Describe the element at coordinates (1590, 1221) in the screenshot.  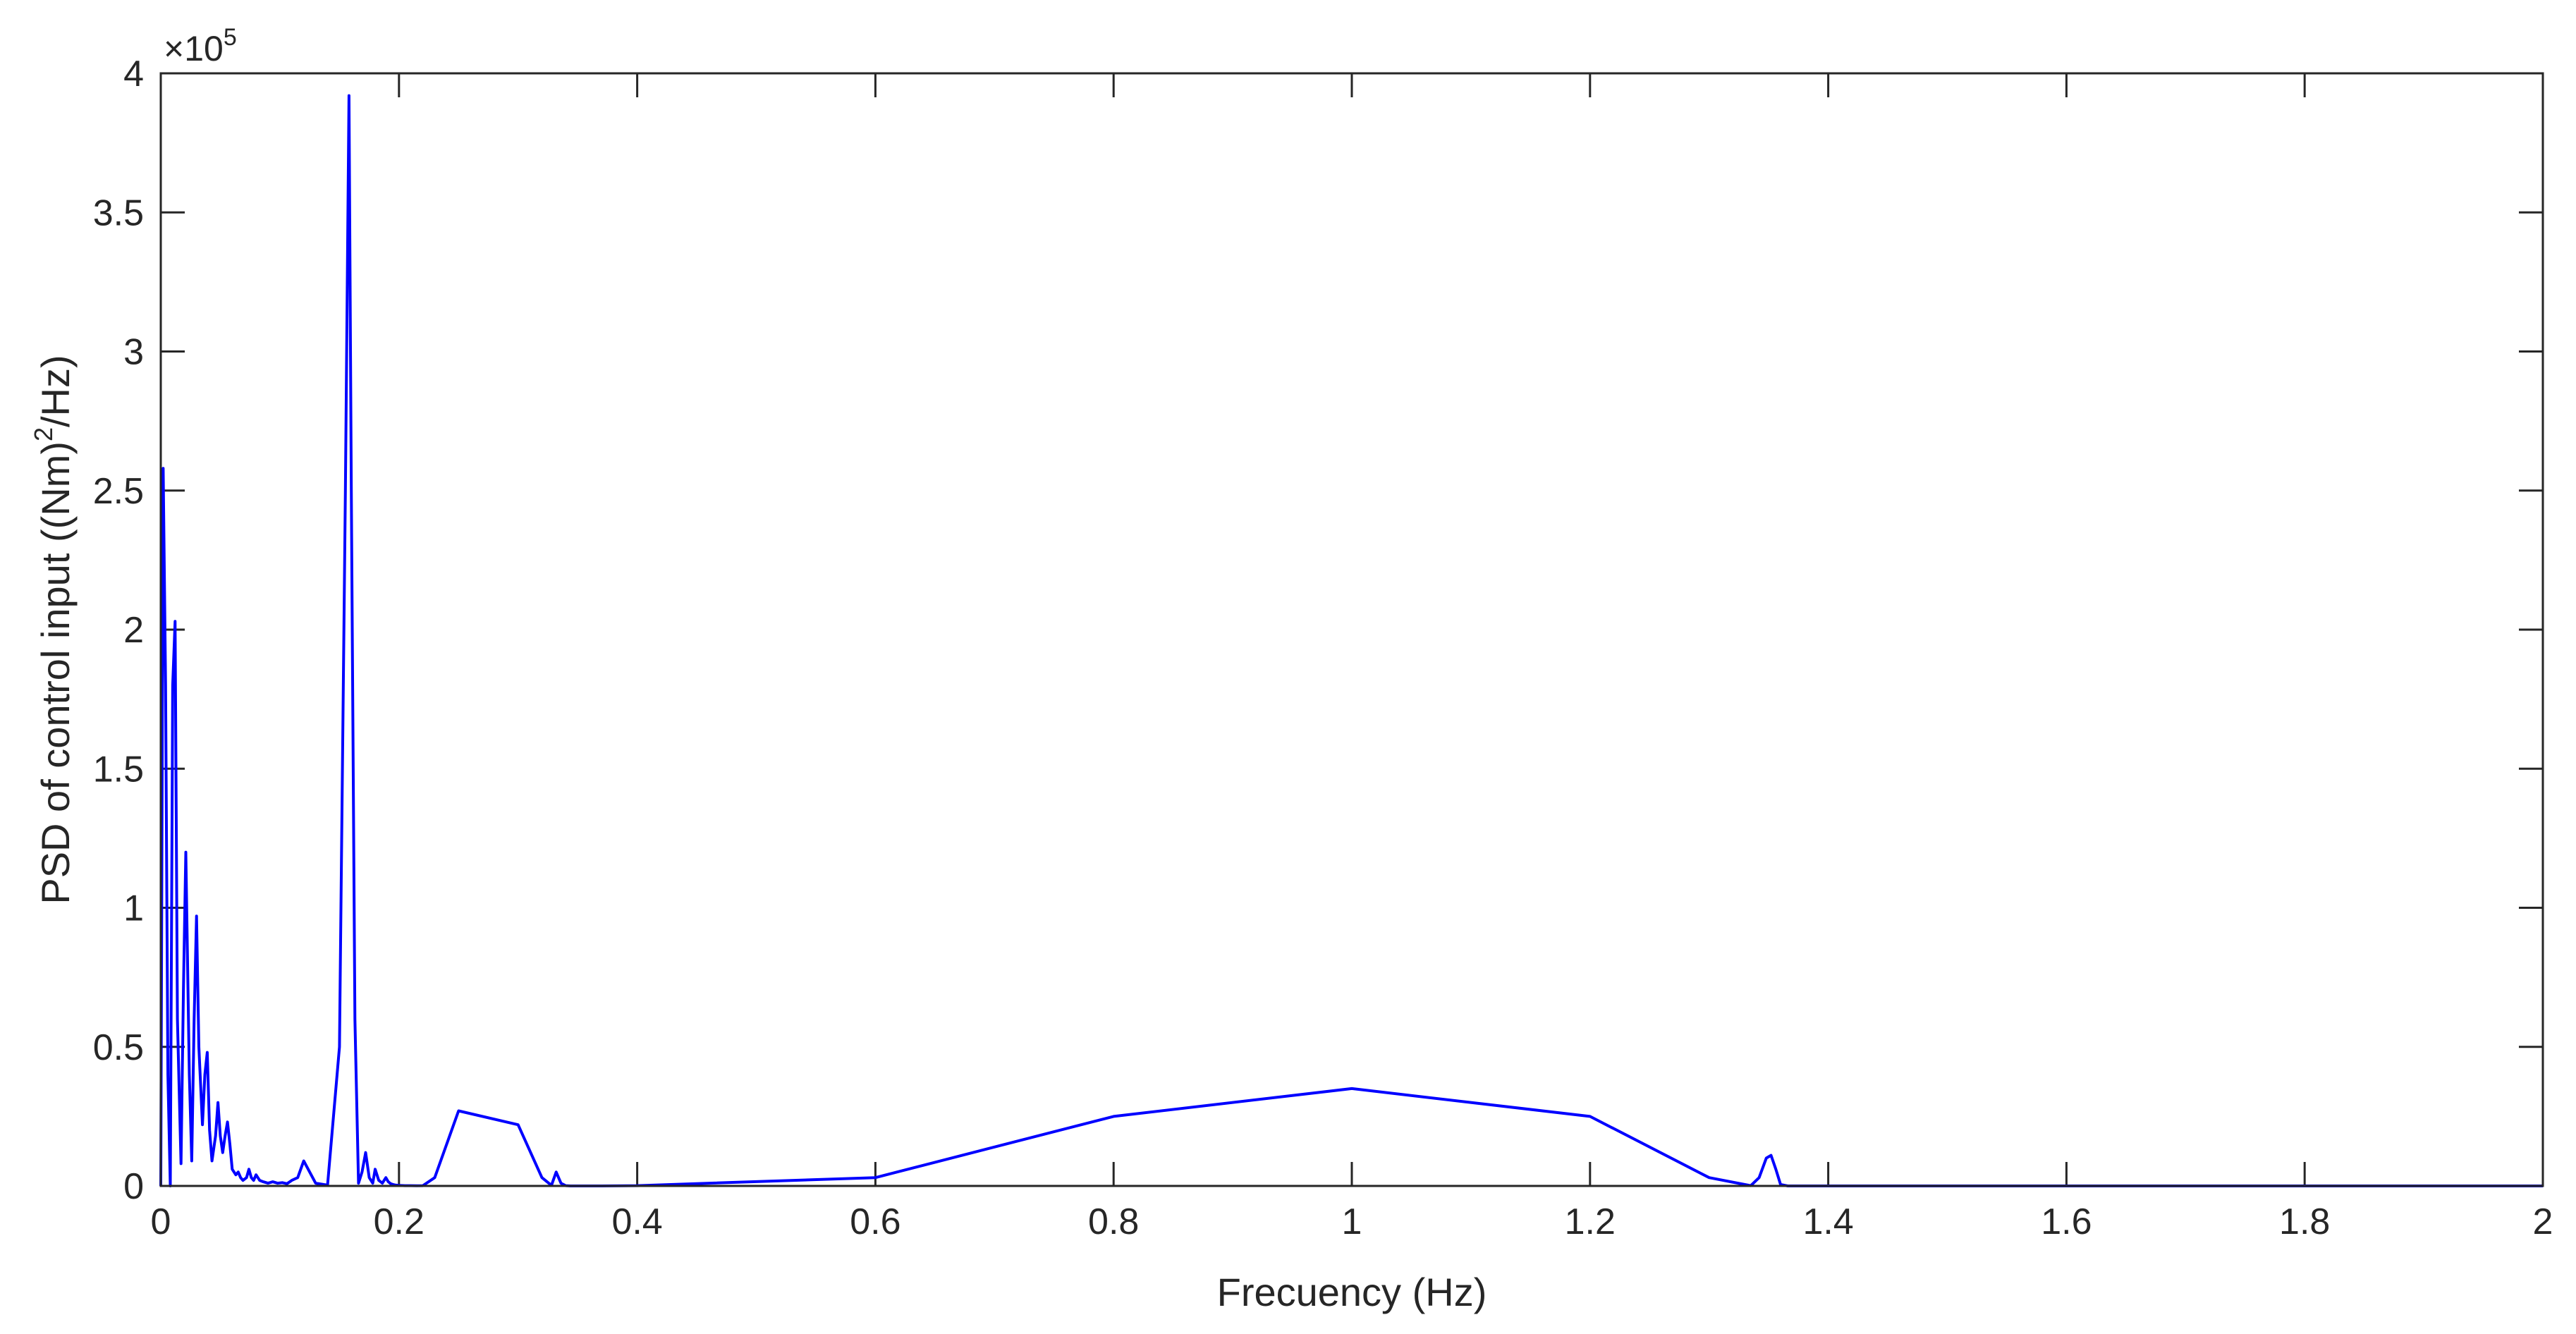
I see `x-tick-label: 1.2` at that location.